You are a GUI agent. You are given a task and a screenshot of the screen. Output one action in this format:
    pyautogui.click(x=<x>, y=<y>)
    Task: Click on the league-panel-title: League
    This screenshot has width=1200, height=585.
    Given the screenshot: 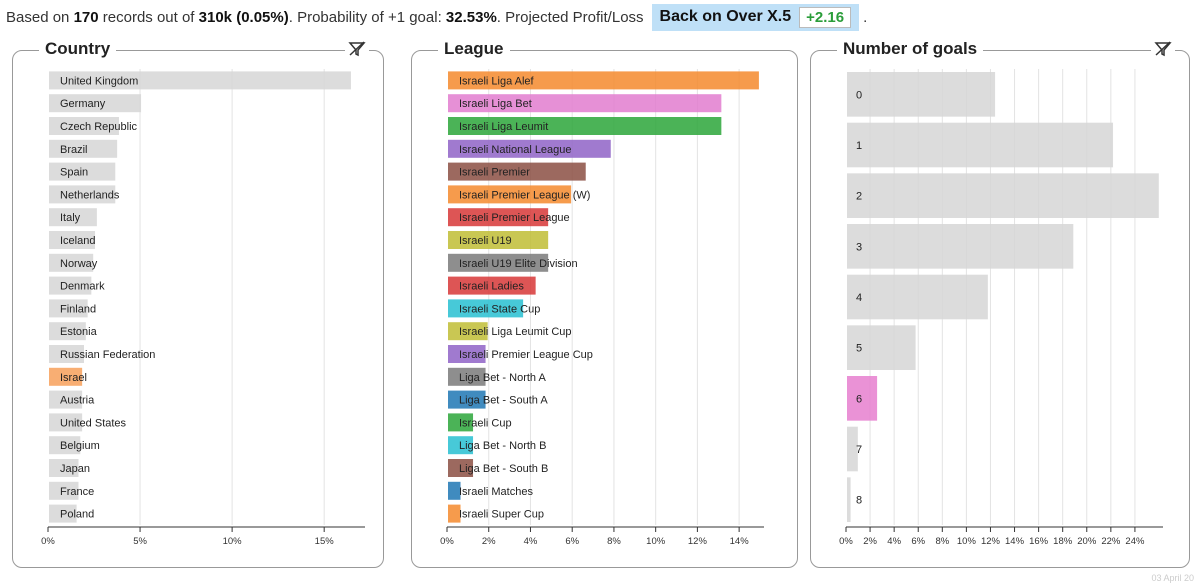 What is the action you would take?
    pyautogui.click(x=474, y=49)
    